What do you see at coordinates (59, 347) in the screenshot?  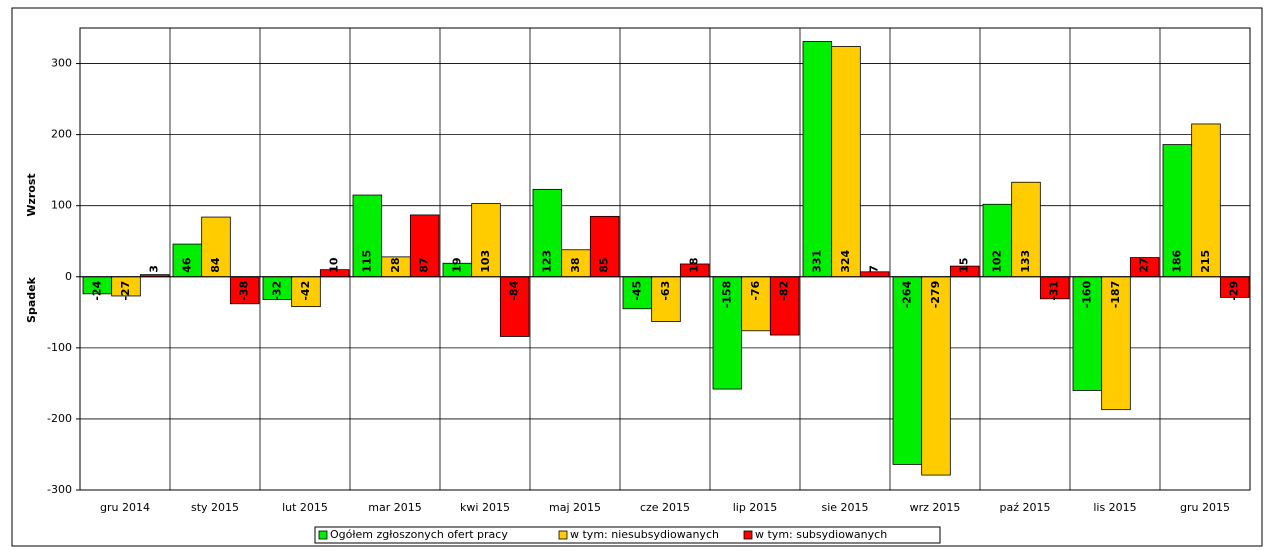 I see `y-tick-label: -100` at bounding box center [59, 347].